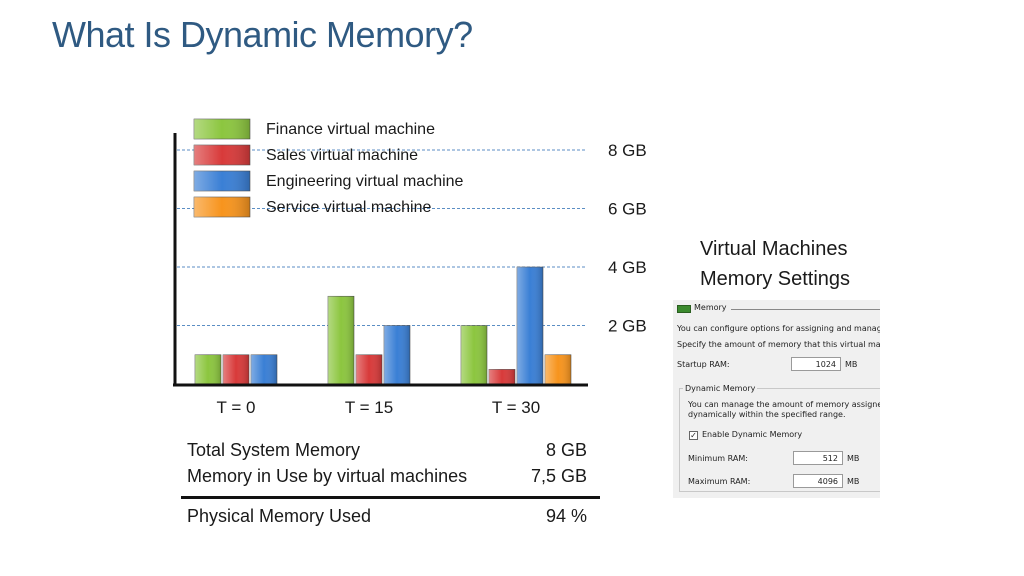 Image resolution: width=1024 pixels, height=576 pixels. What do you see at coordinates (718, 458) in the screenshot?
I see `minimum-ram-label: Minimum RAM:` at bounding box center [718, 458].